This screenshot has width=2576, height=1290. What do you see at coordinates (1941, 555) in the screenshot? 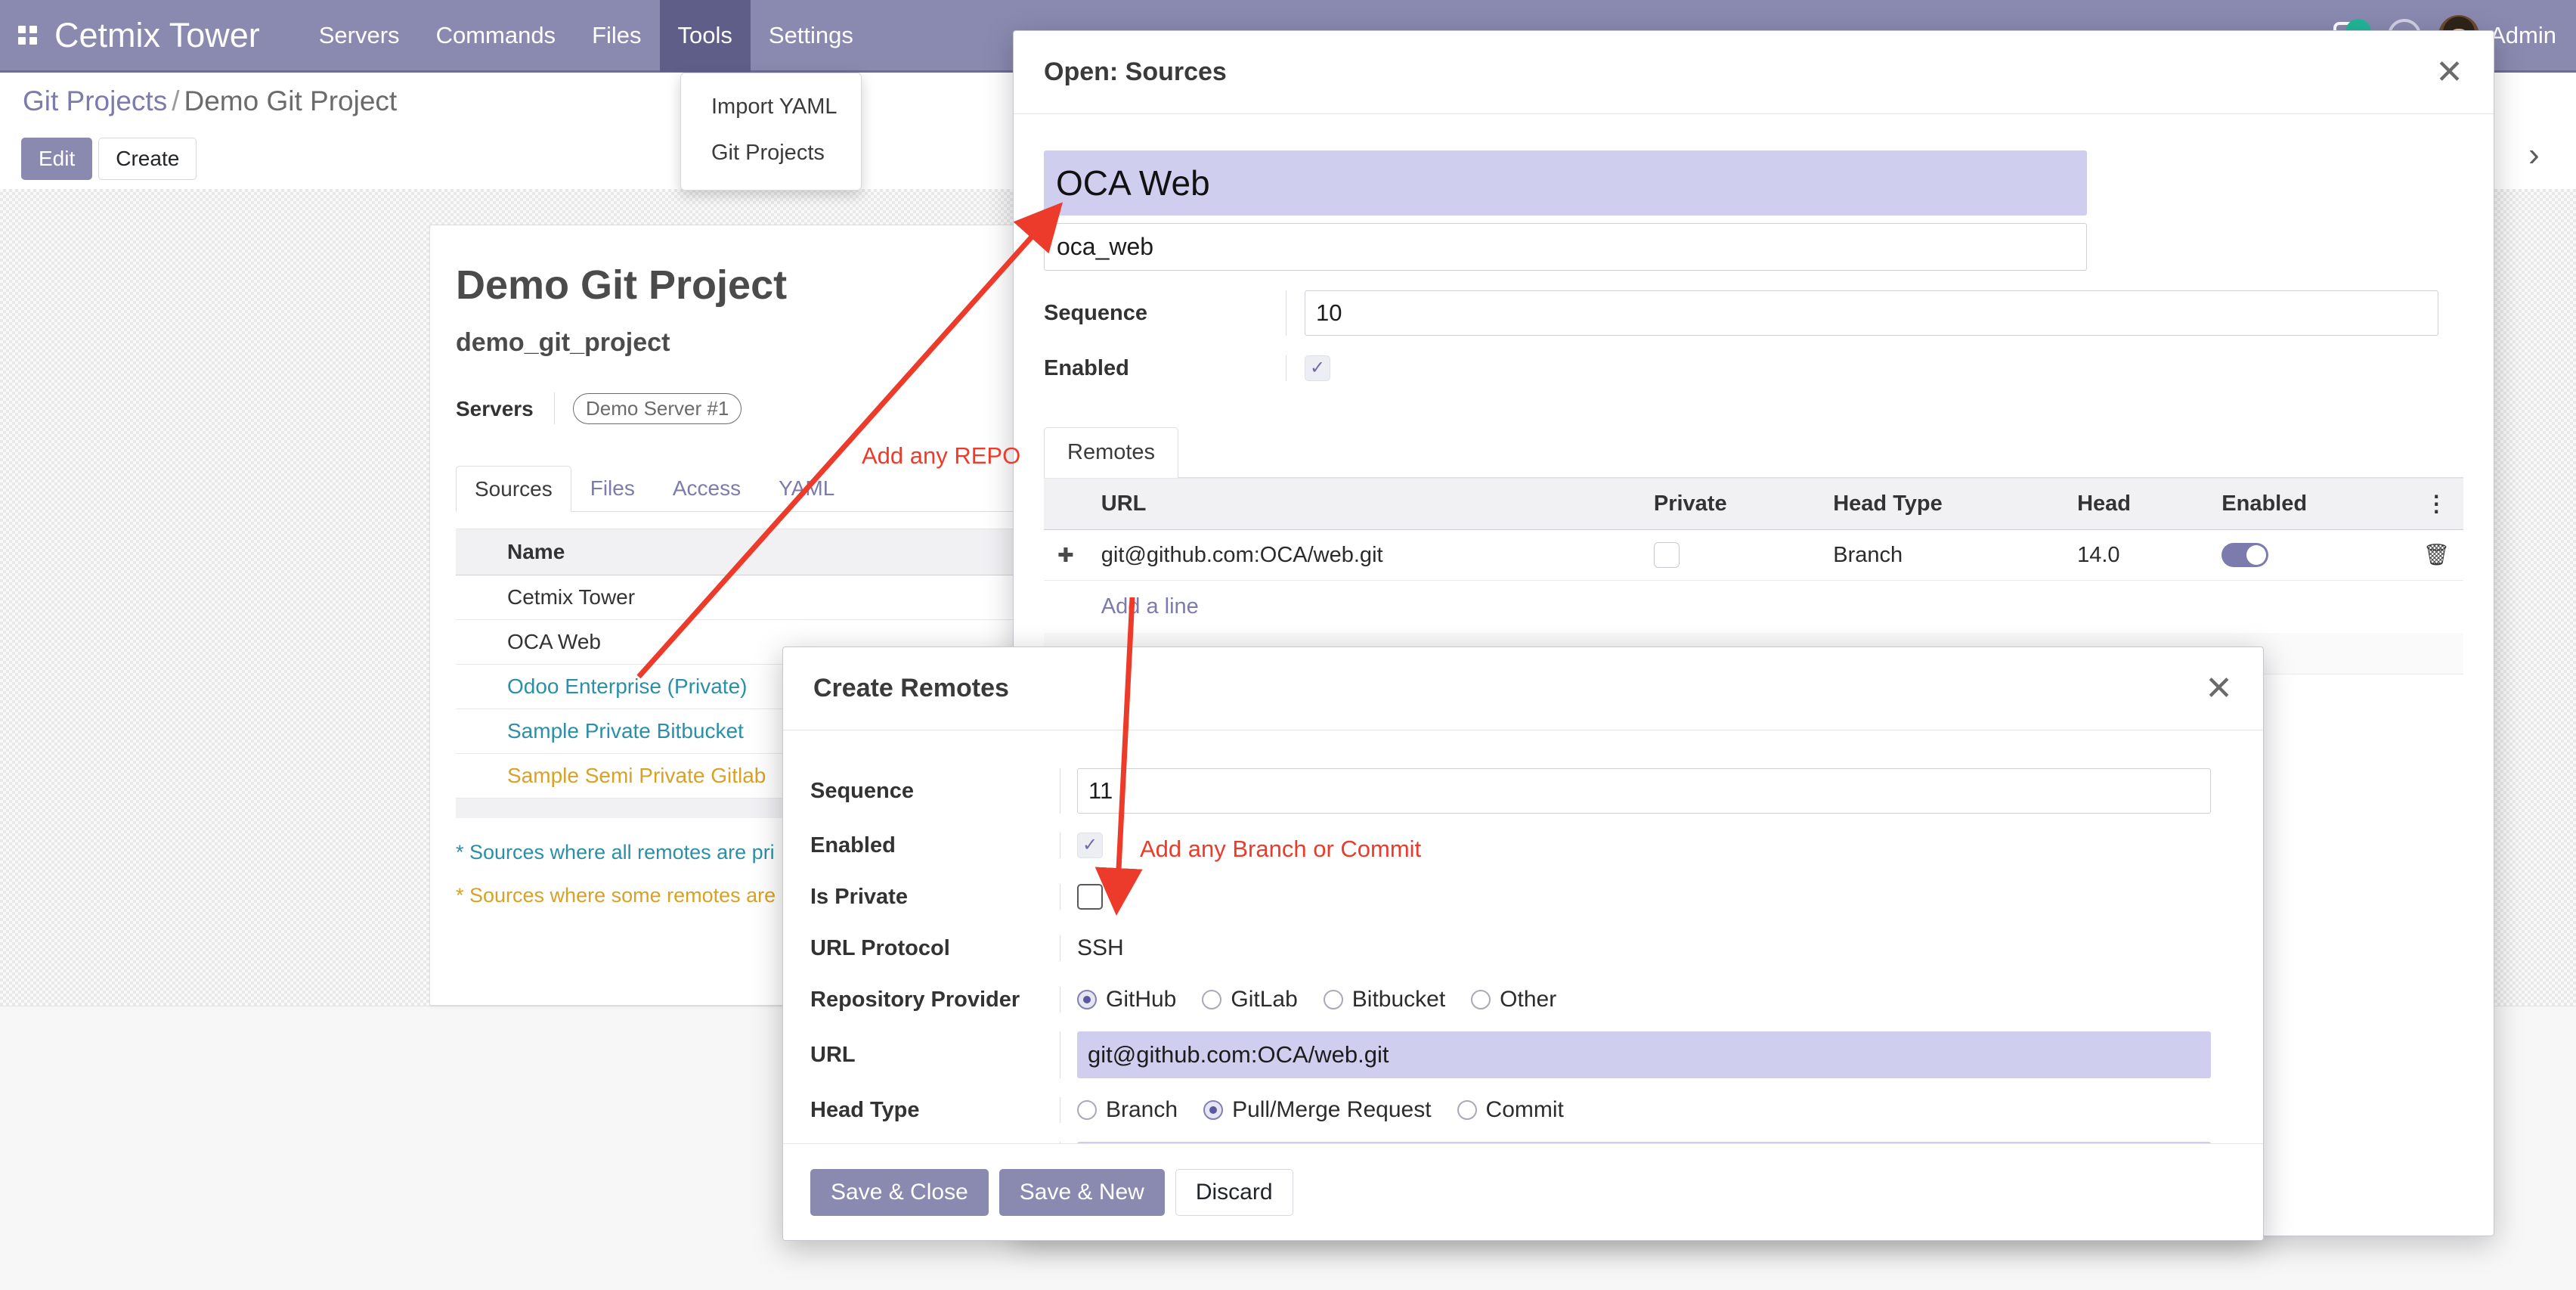
I see `remote-head-type-cell: Branch` at bounding box center [1941, 555].